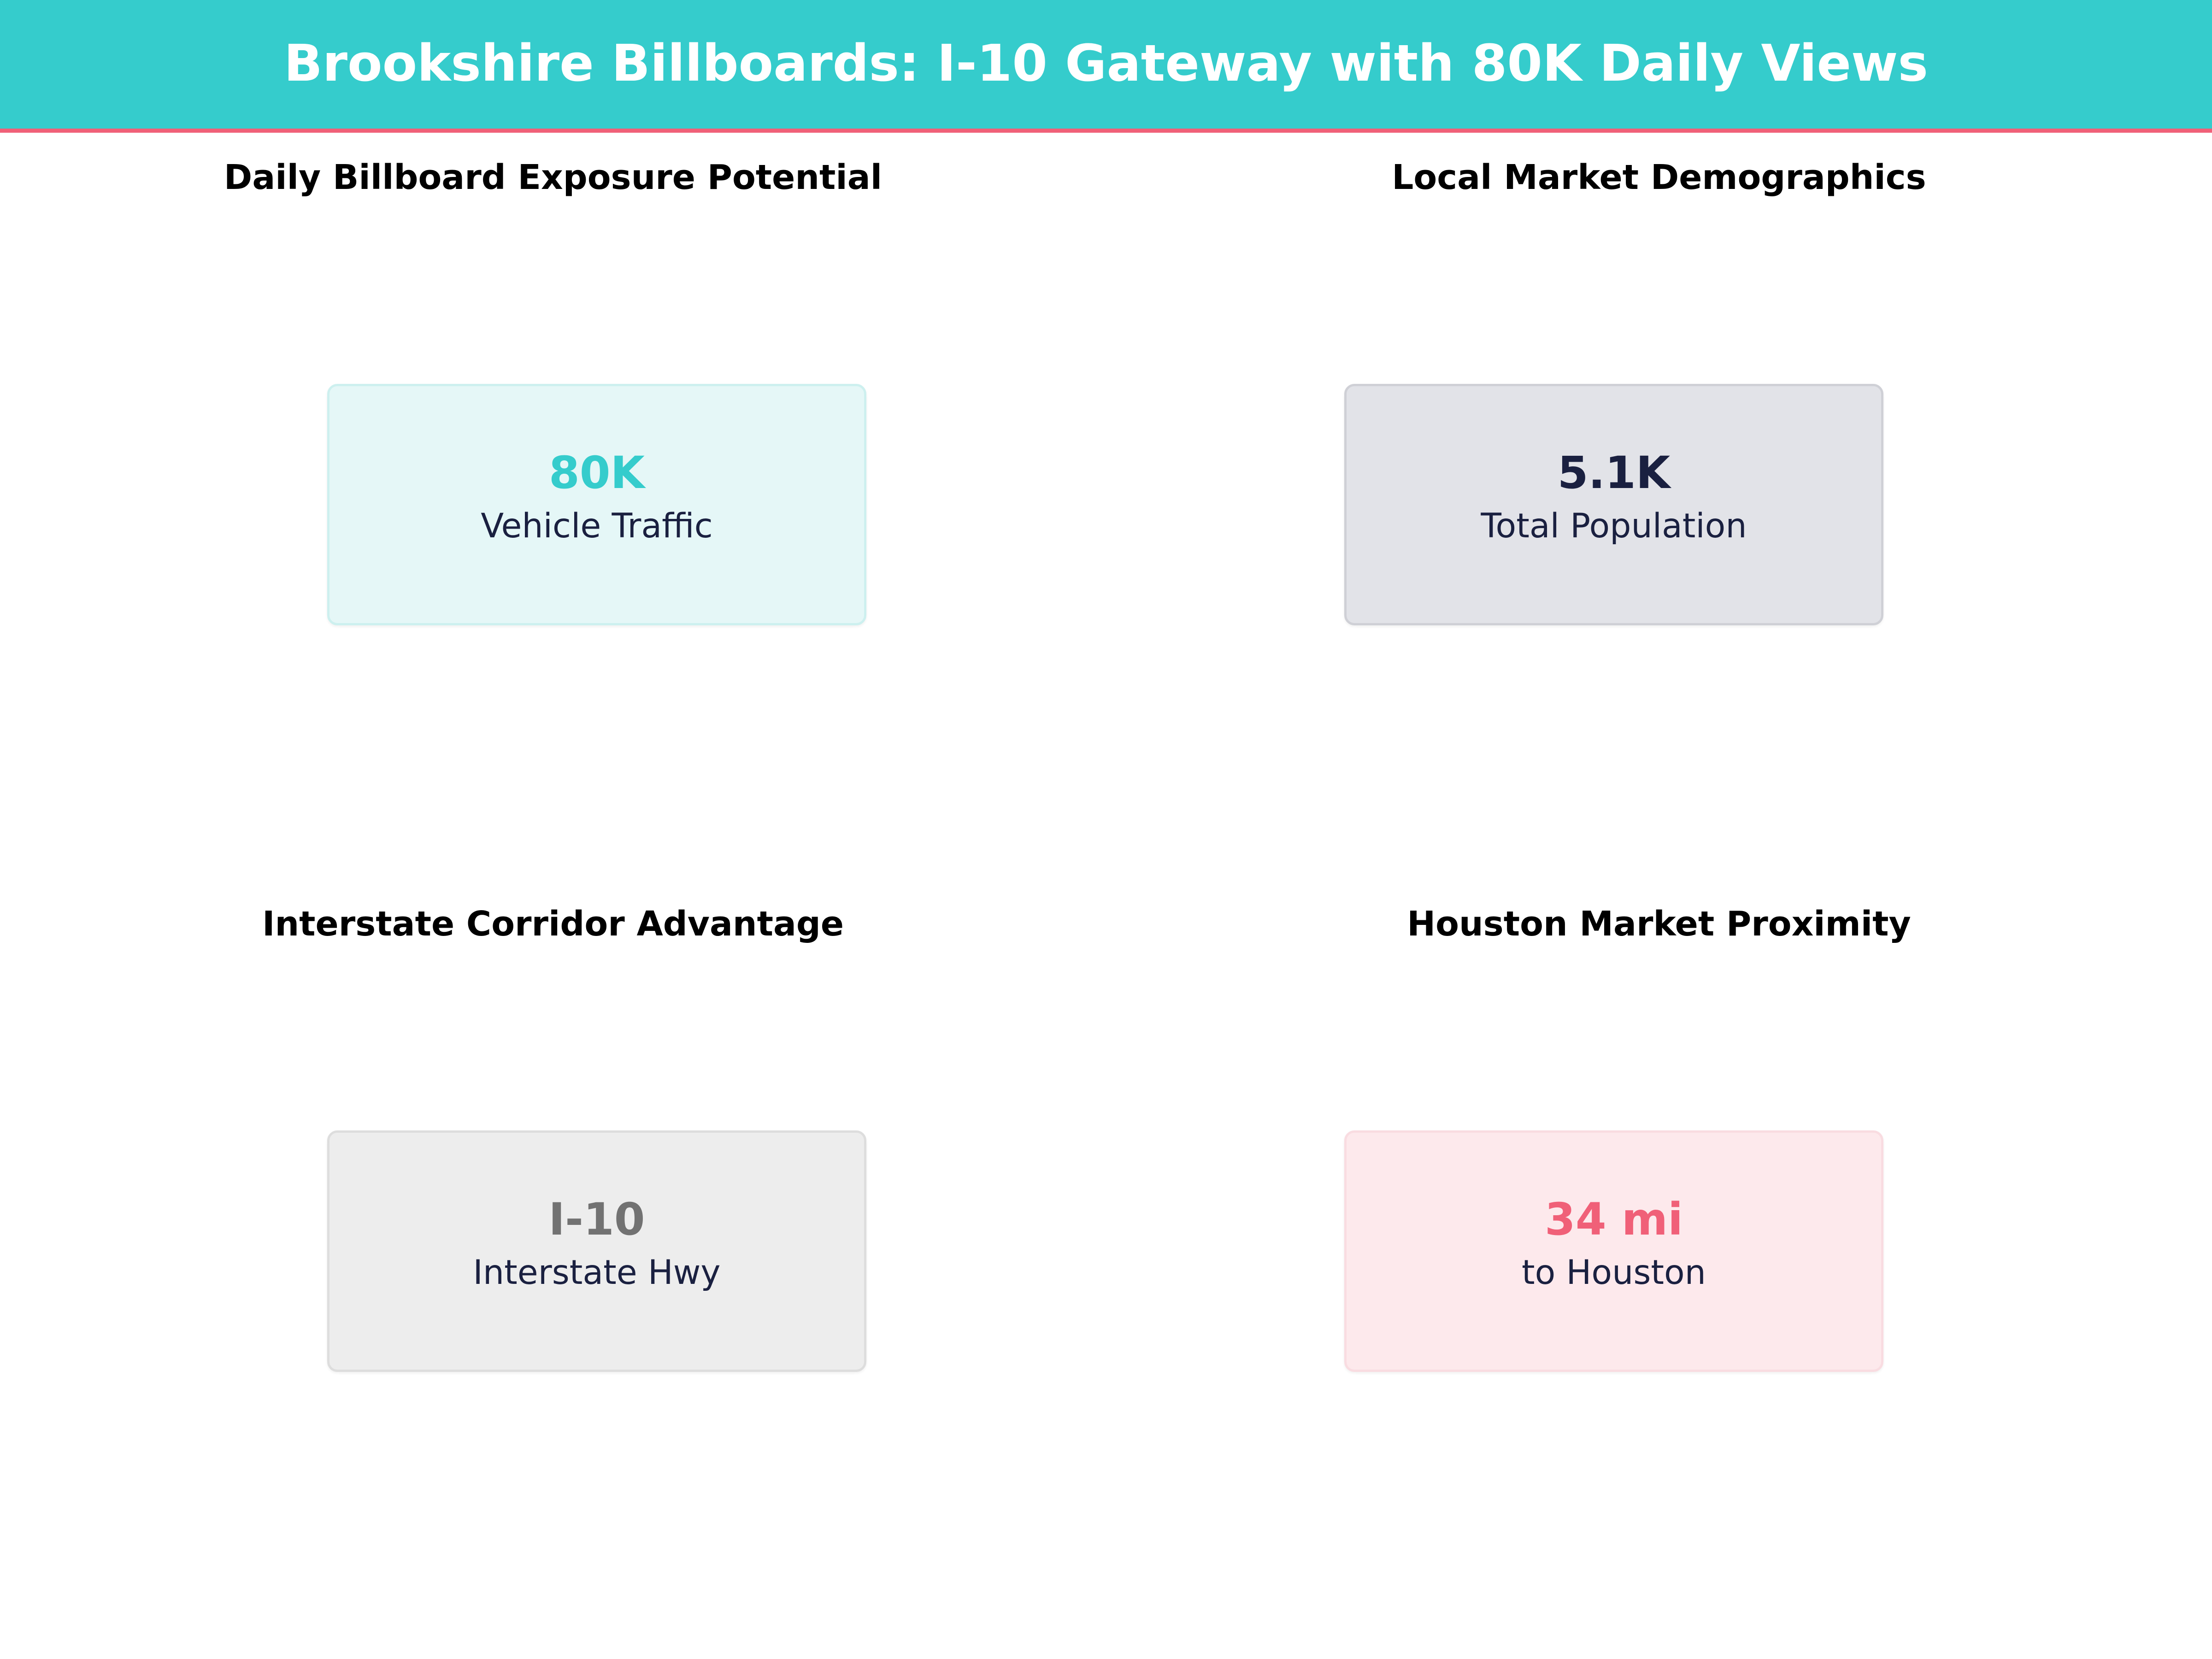 The image size is (2212, 1659). What do you see at coordinates (597, 1272) in the screenshot?
I see `kpi-label: Interstate Hwy` at bounding box center [597, 1272].